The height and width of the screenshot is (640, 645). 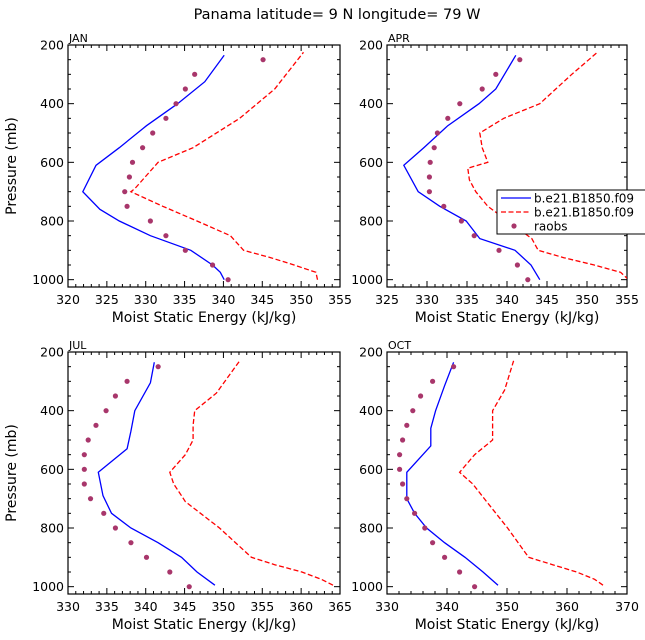 I want to click on data-layer-apr, so click(x=514, y=167).